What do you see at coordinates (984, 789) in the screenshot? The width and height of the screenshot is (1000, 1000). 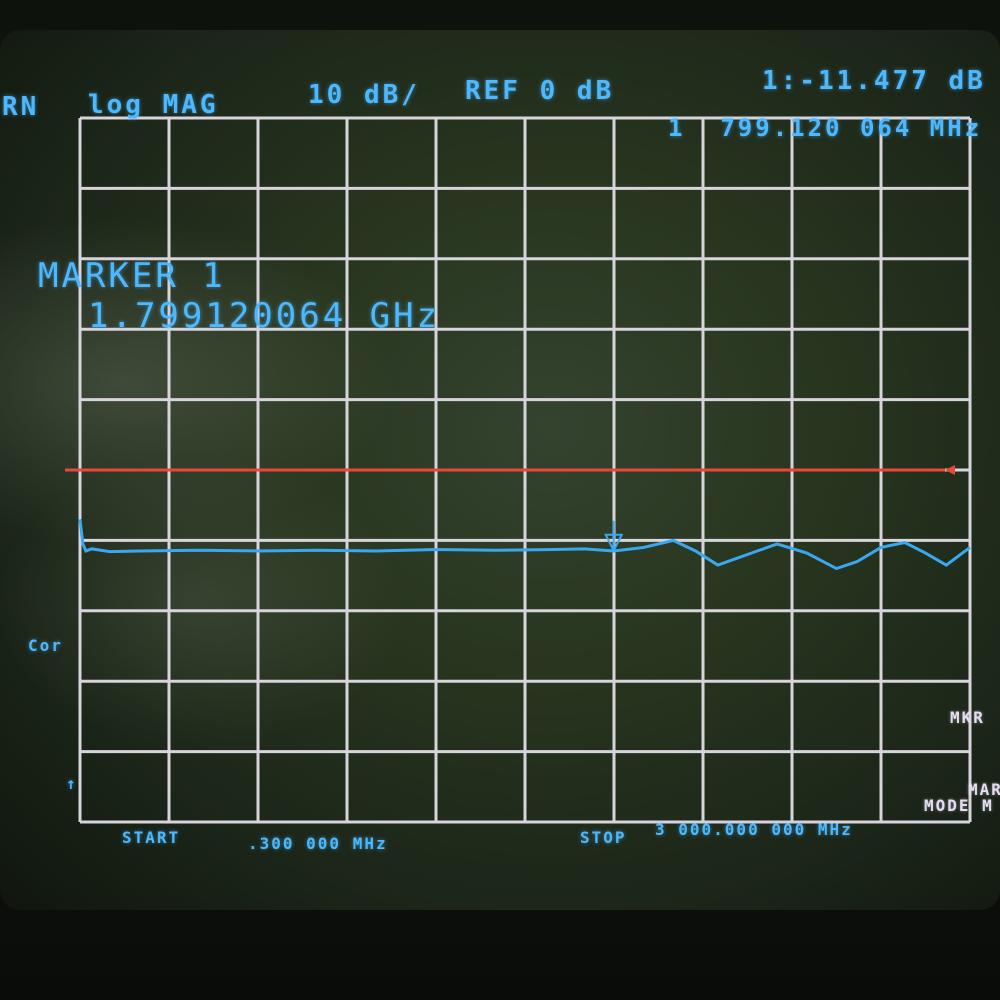 I see `softkey-marker-mode-line1: MAR` at bounding box center [984, 789].